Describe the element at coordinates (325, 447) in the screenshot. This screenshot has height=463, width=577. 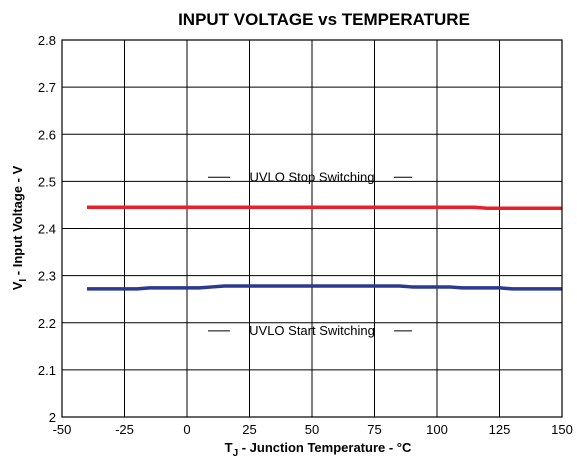
I see `x-axis-label-rest: - Junction Temperature - °C` at that location.